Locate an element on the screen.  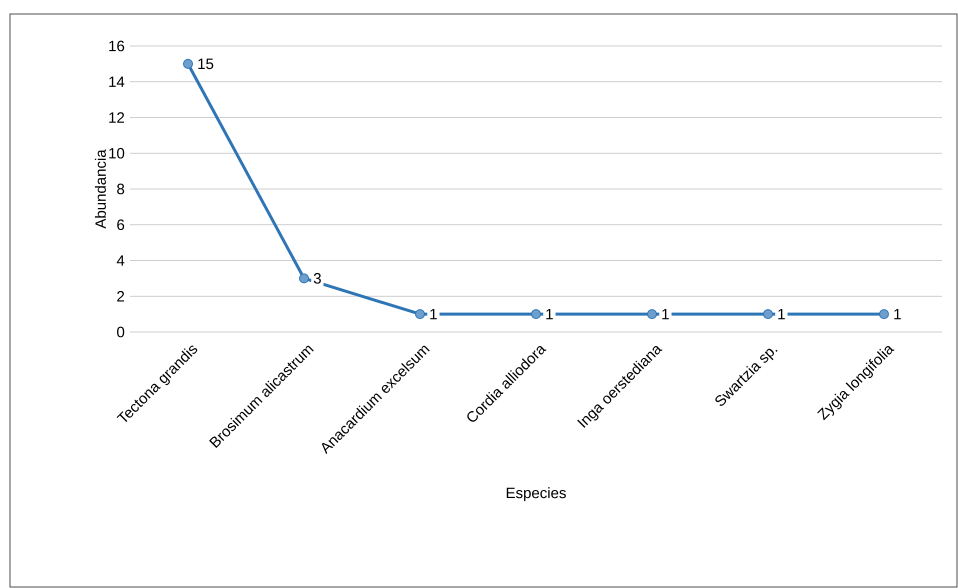
y-tick-label: 0 is located at coordinates (120, 332).